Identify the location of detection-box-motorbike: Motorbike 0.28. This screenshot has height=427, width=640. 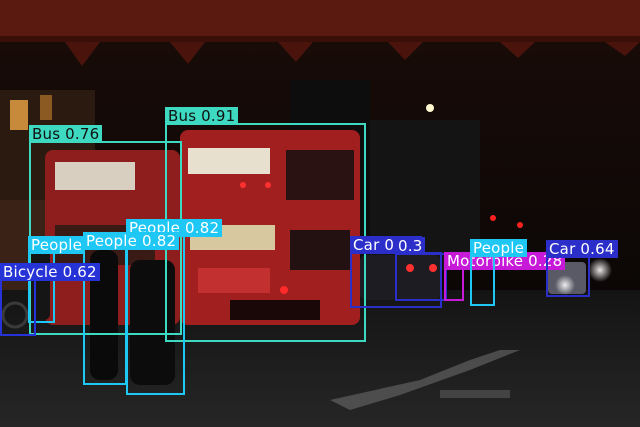
(505, 276).